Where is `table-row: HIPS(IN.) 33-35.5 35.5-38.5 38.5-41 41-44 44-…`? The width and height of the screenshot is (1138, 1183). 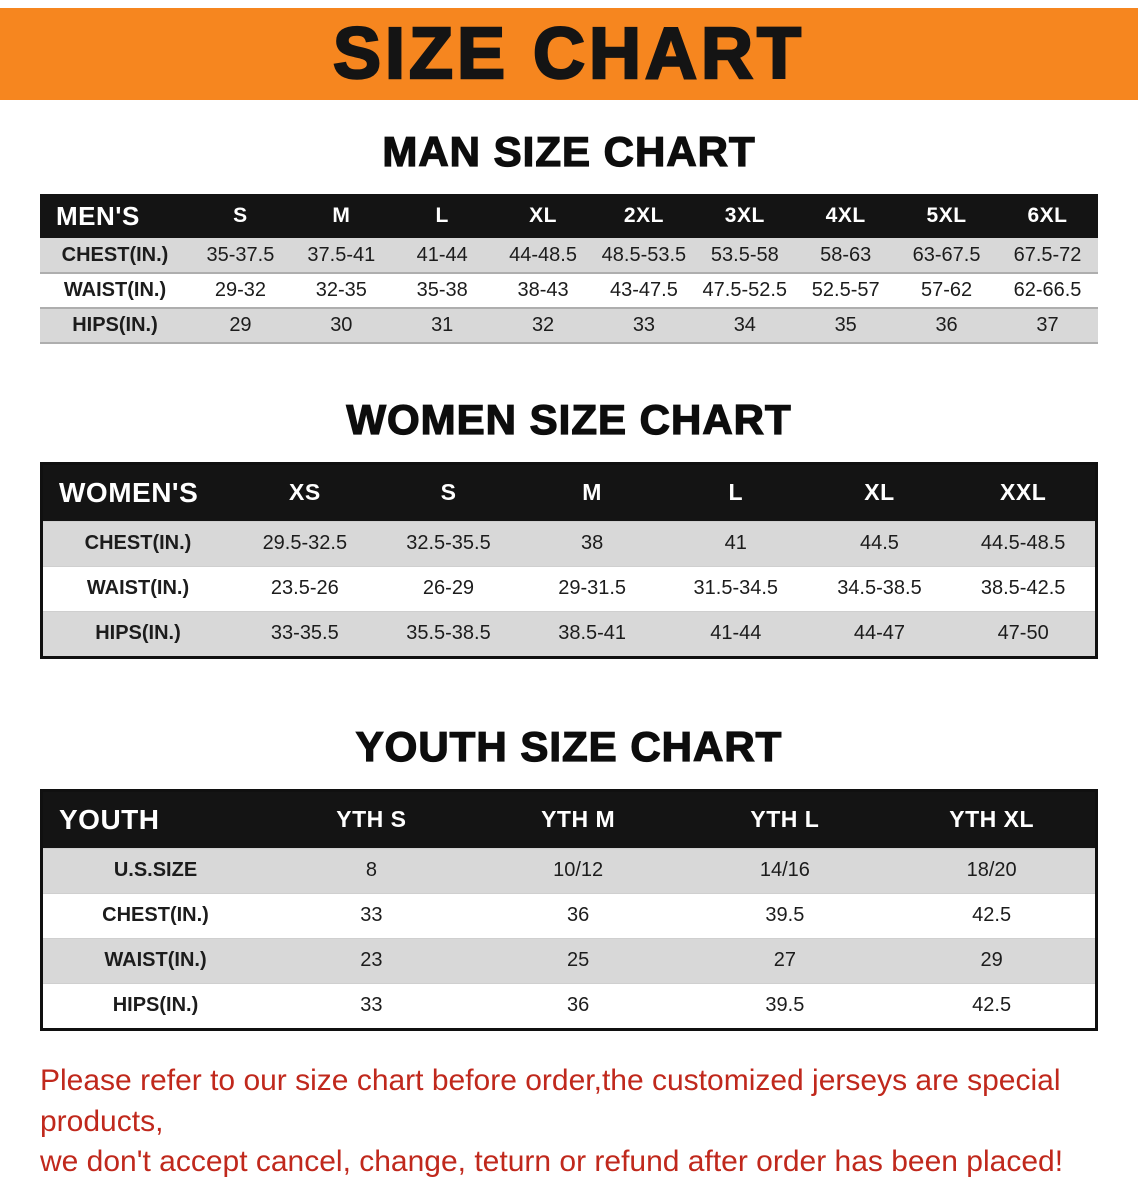 table-row: HIPS(IN.) 33-35.5 35.5-38.5 38.5-41 41-44 44-… is located at coordinates (569, 633).